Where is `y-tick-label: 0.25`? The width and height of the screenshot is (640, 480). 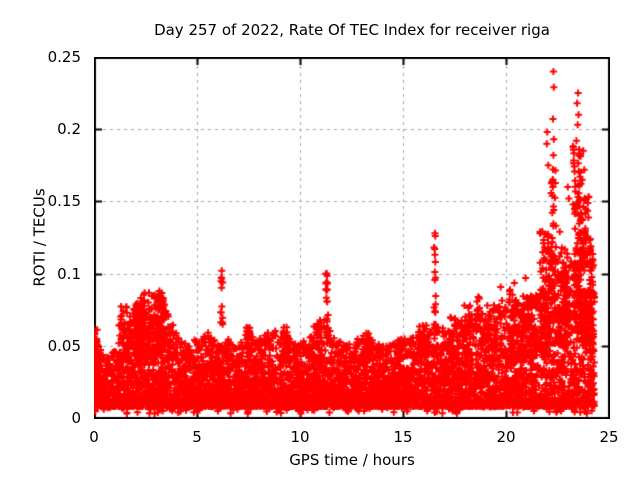
y-tick-label: 0.25 is located at coordinates (64, 57).